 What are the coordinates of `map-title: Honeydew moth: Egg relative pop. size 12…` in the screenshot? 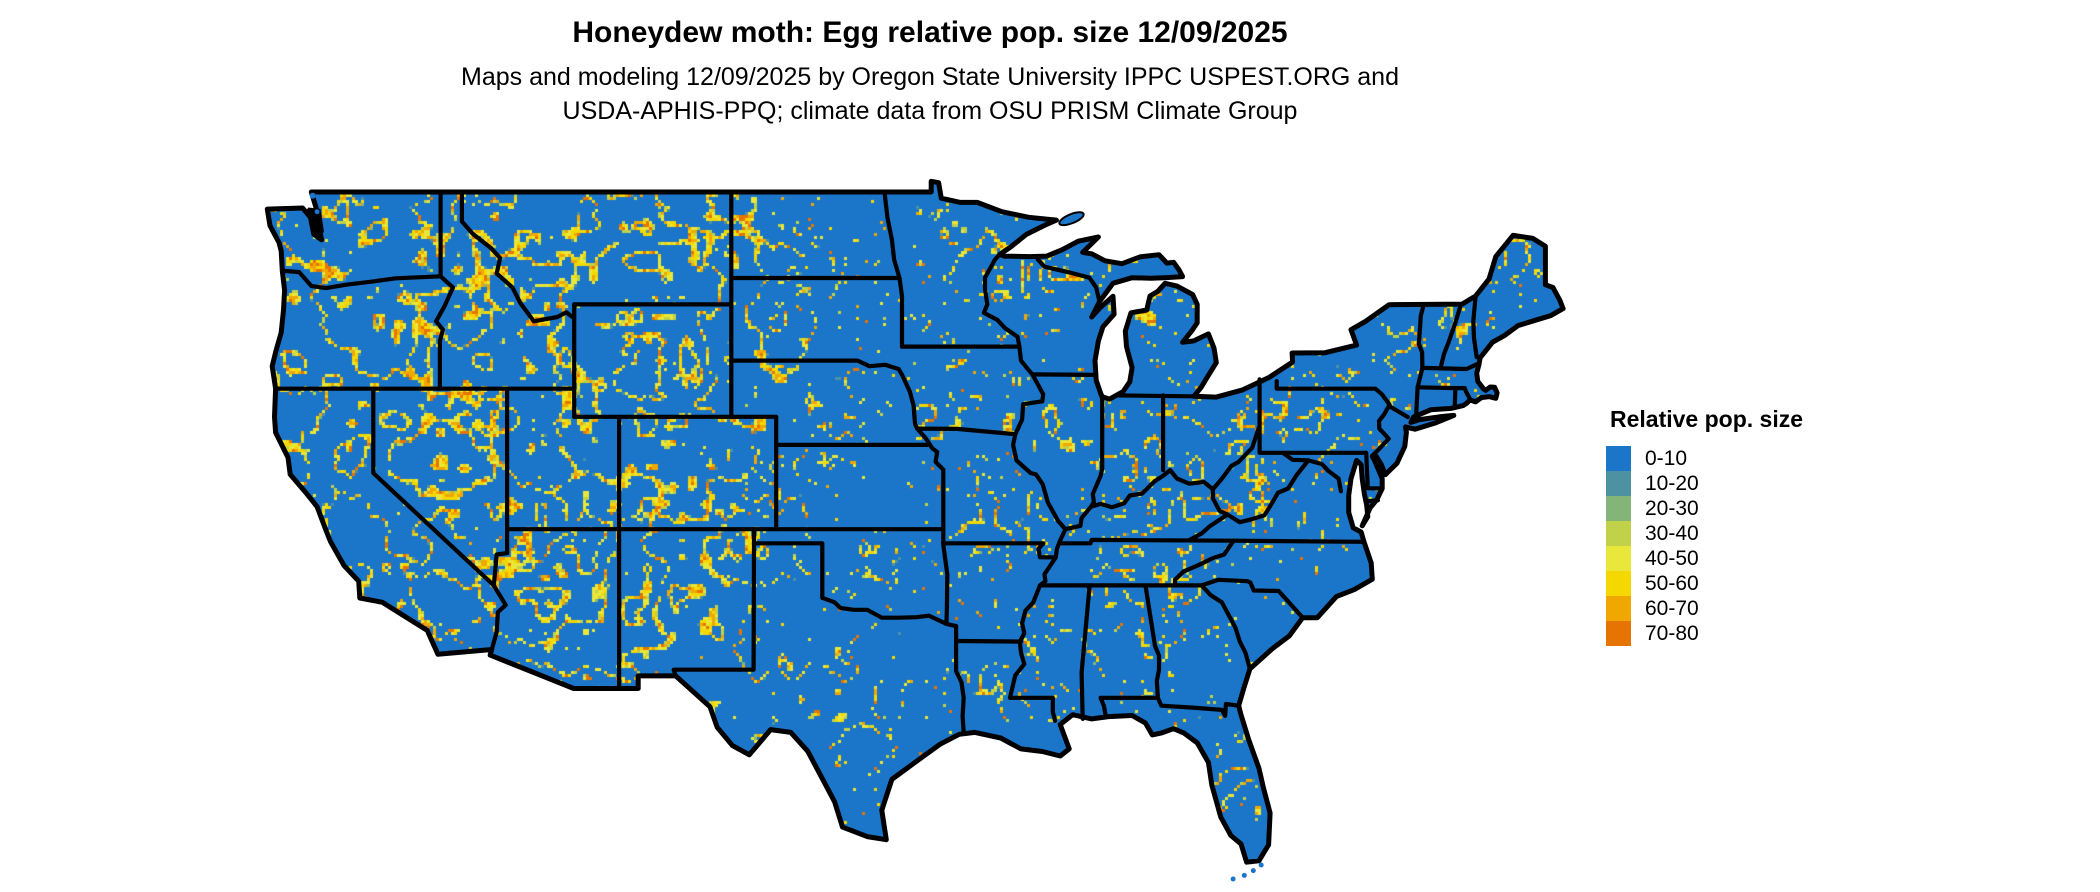 It's located at (930, 32).